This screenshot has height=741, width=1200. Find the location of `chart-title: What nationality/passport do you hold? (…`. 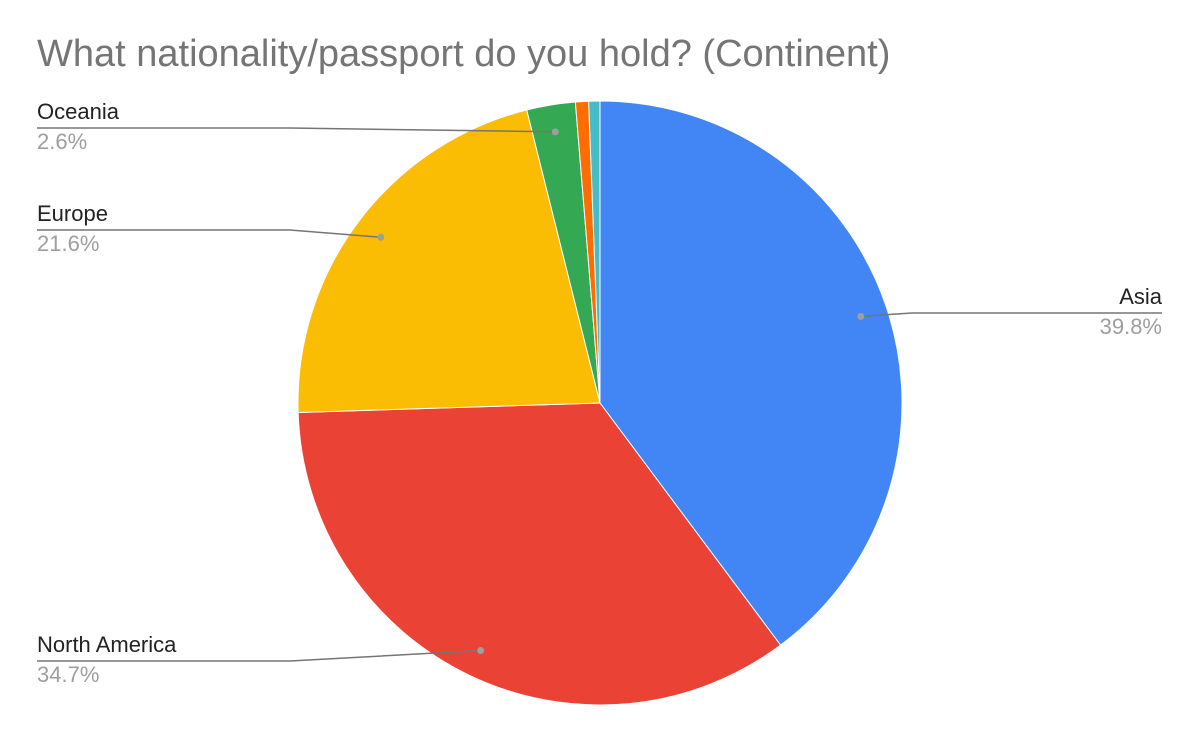

chart-title: What nationality/passport do you hold? (… is located at coordinates (463, 54).